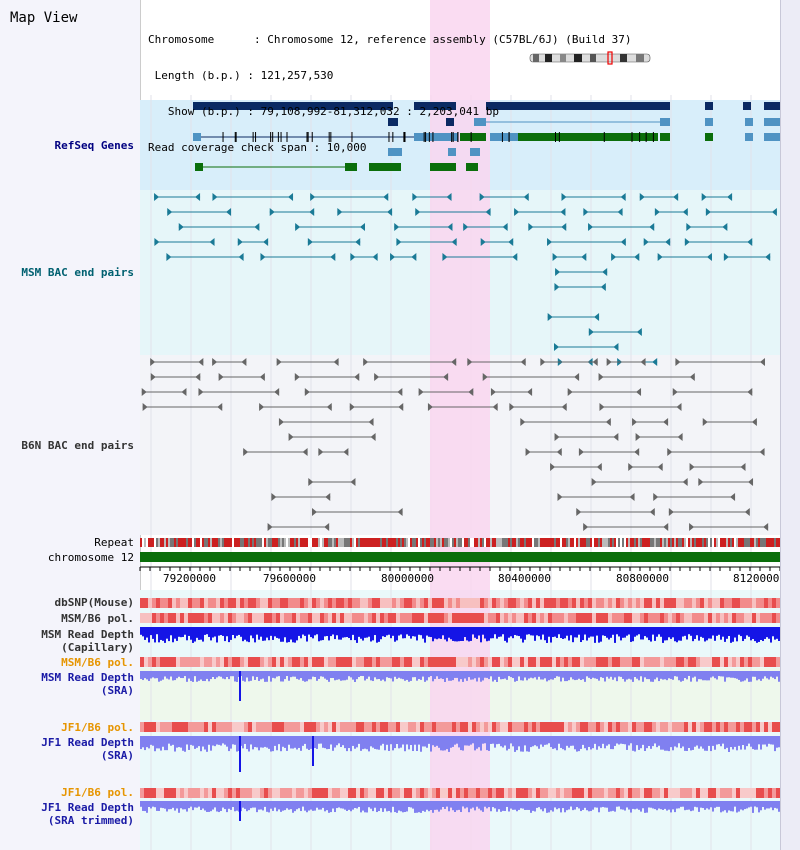 The width and height of the screenshot is (800, 850). What do you see at coordinates (97, 792) in the screenshot?
I see `track-label-jf1-b6-pol-2: JF1/B6 pol.` at bounding box center [97, 792].